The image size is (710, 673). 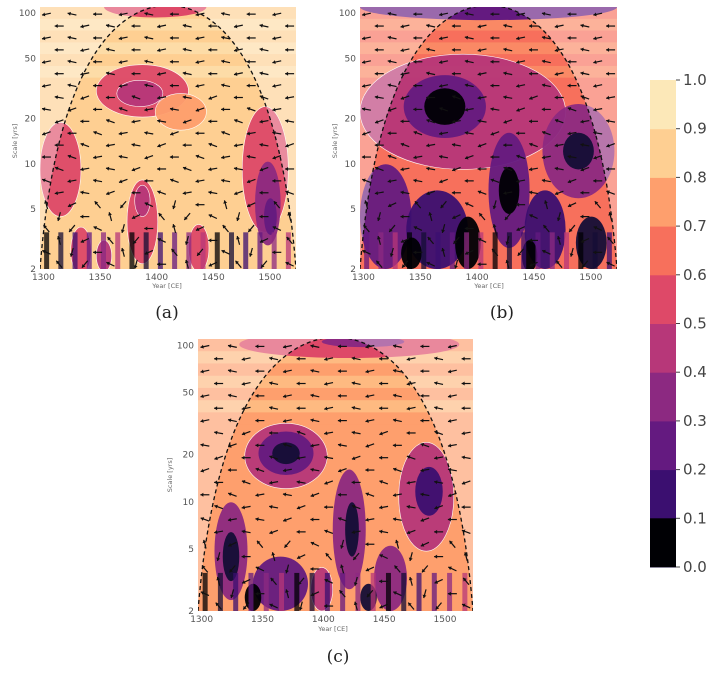 What do you see at coordinates (155, 12) in the screenshot?
I see `panel-a-top-region` at bounding box center [155, 12].